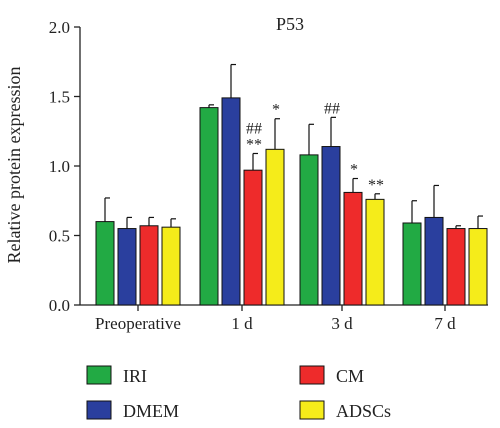  What do you see at coordinates (116, 375) in the screenshot?
I see `legend-item: IRI` at bounding box center [116, 375].